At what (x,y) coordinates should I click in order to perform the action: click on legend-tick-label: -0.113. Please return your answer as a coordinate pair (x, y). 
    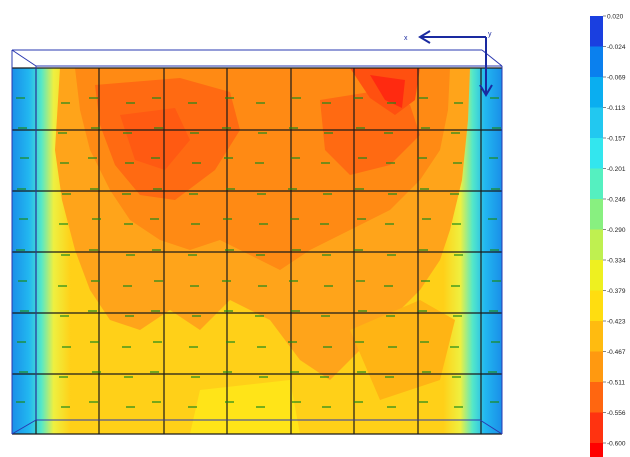
    Looking at the image, I should click on (616, 108).